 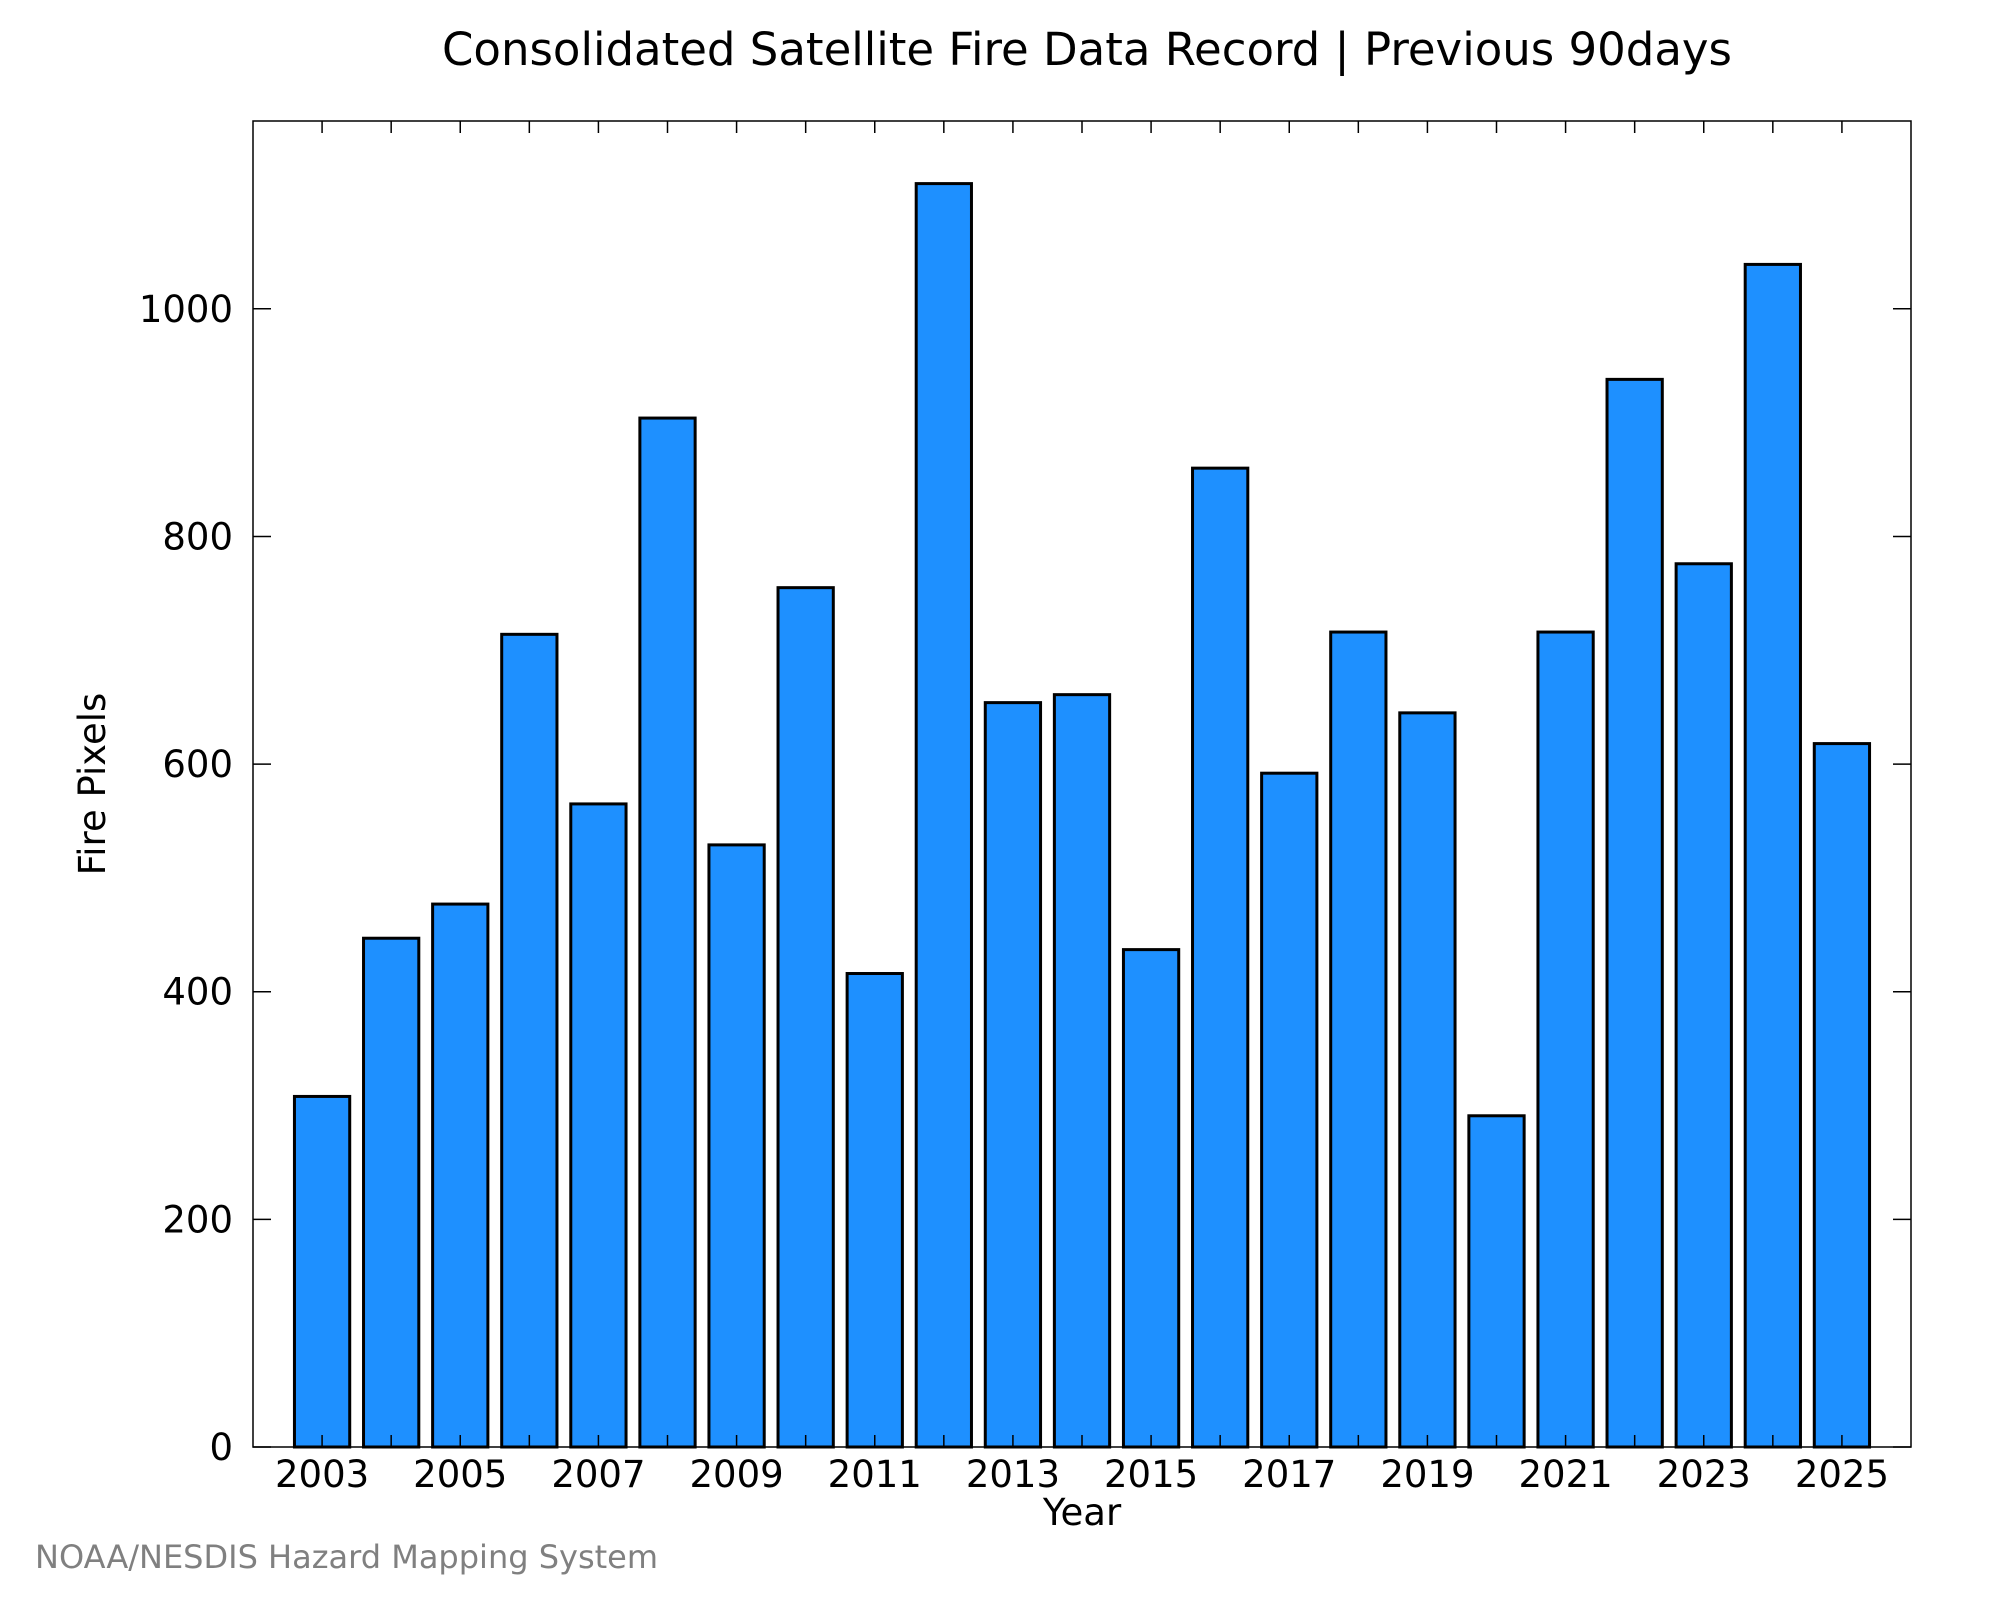 What do you see at coordinates (391, 1192) in the screenshot?
I see `bar-2004` at bounding box center [391, 1192].